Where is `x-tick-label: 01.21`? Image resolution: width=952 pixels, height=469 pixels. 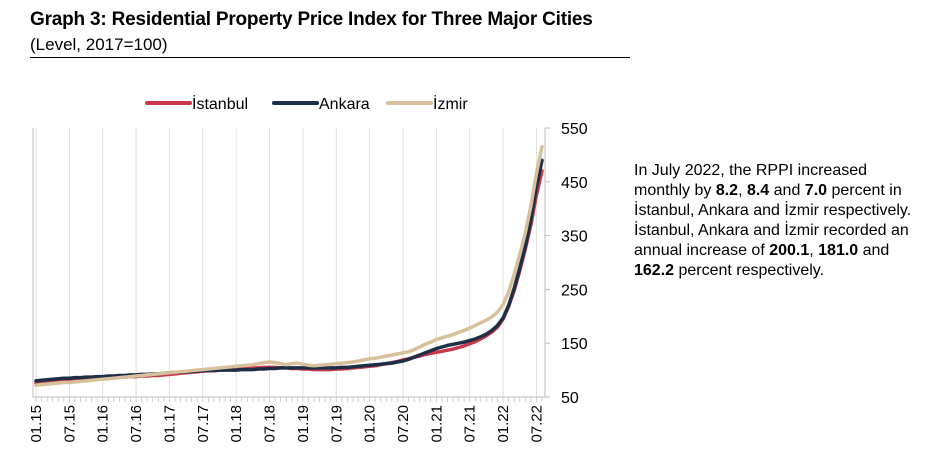
x-tick-label: 01.21 is located at coordinates (436, 424).